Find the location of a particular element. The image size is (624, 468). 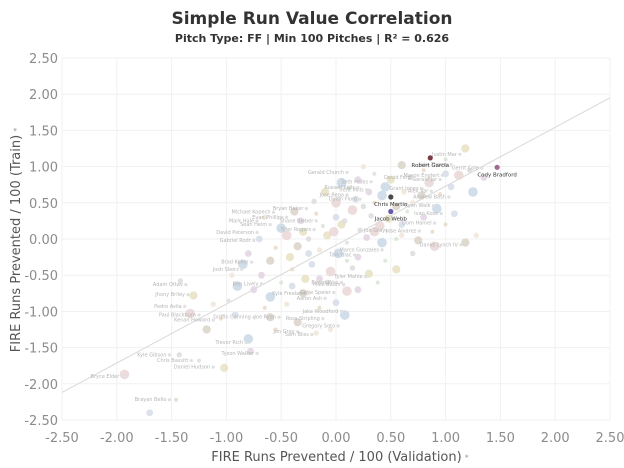

x-tick-label: 0.00 is located at coordinates (336, 438).